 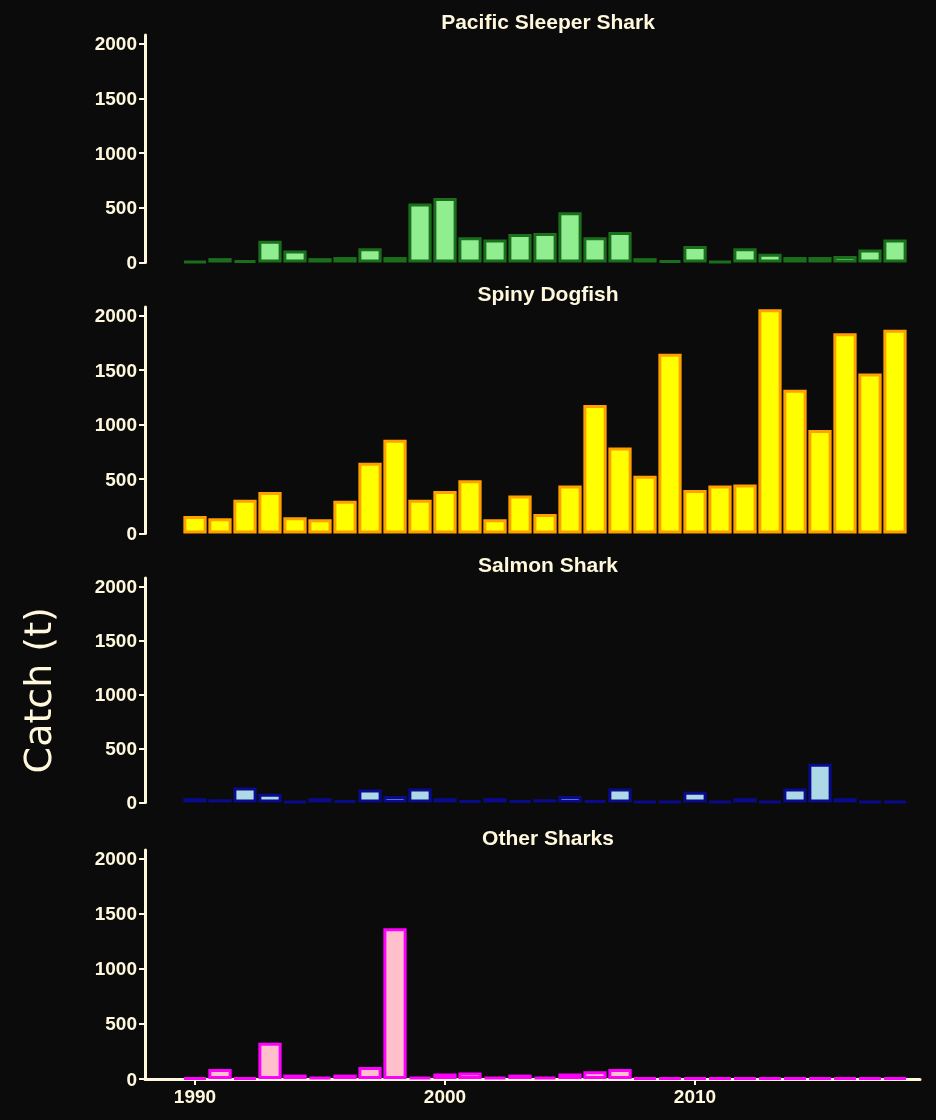 What do you see at coordinates (548, 564) in the screenshot?
I see `chart-title: Salmon Shark` at bounding box center [548, 564].